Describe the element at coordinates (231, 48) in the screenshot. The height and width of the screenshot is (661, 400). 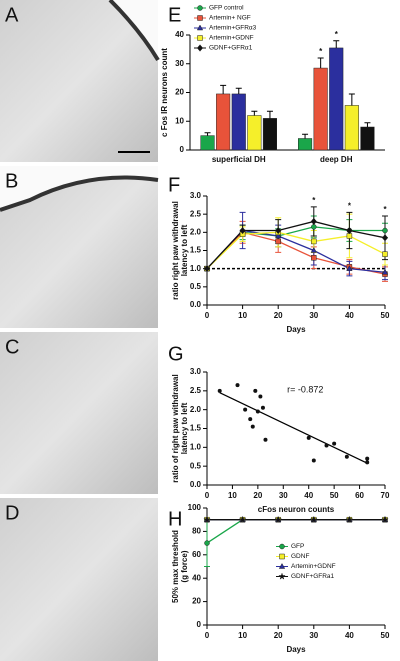
I see `legend-label: GDNF+GFRα1` at that location.